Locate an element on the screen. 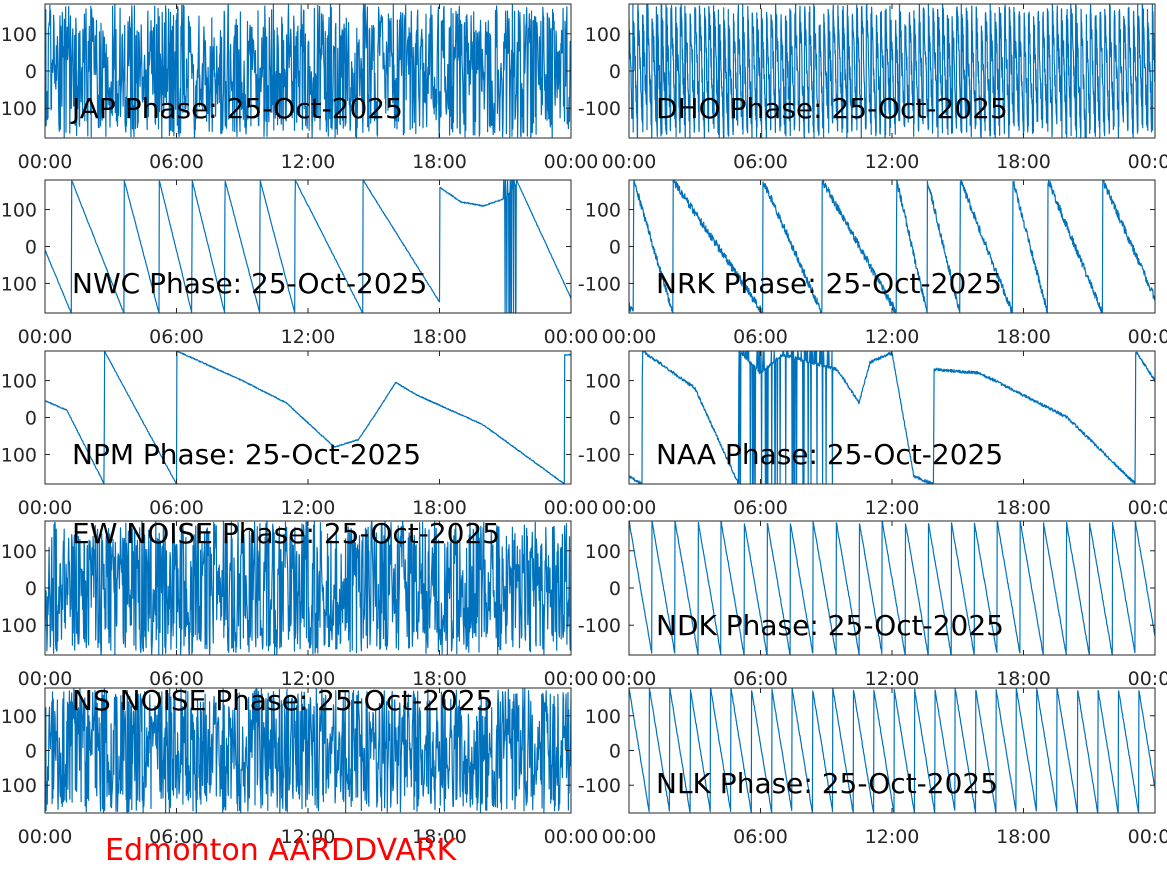 The image size is (1167, 875). panel-title: NAA Phase: 25-Oct-2025 is located at coordinates (829, 454).